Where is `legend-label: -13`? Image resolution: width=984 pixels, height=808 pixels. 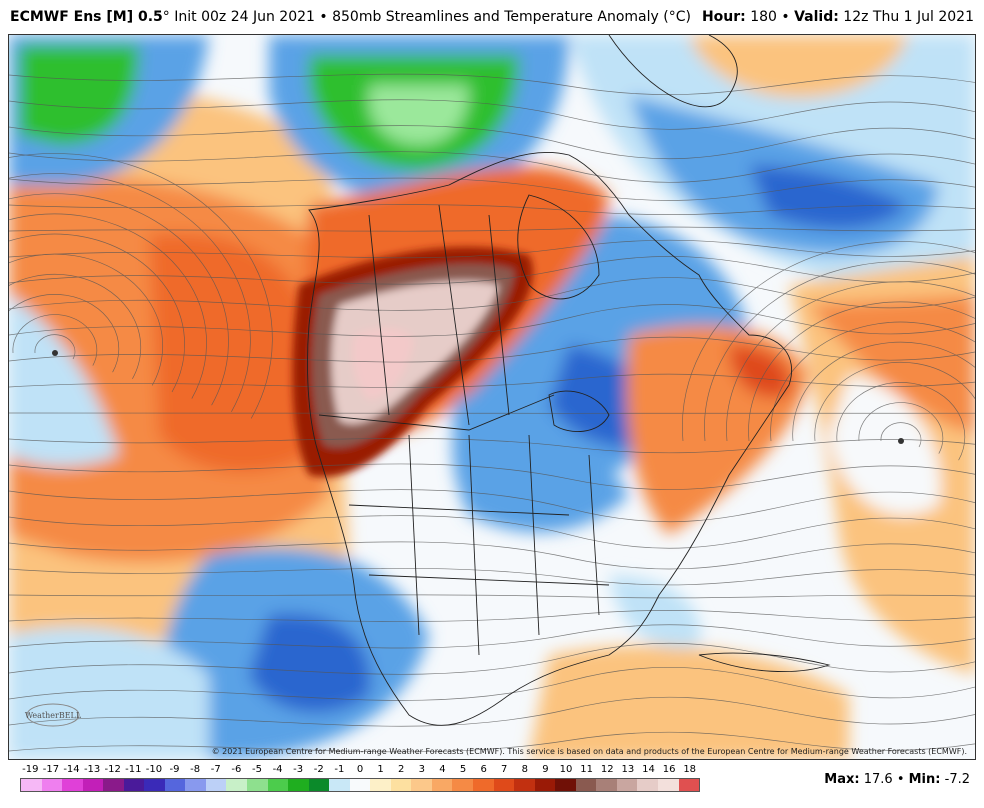 legend-label: -13 is located at coordinates (92, 769).